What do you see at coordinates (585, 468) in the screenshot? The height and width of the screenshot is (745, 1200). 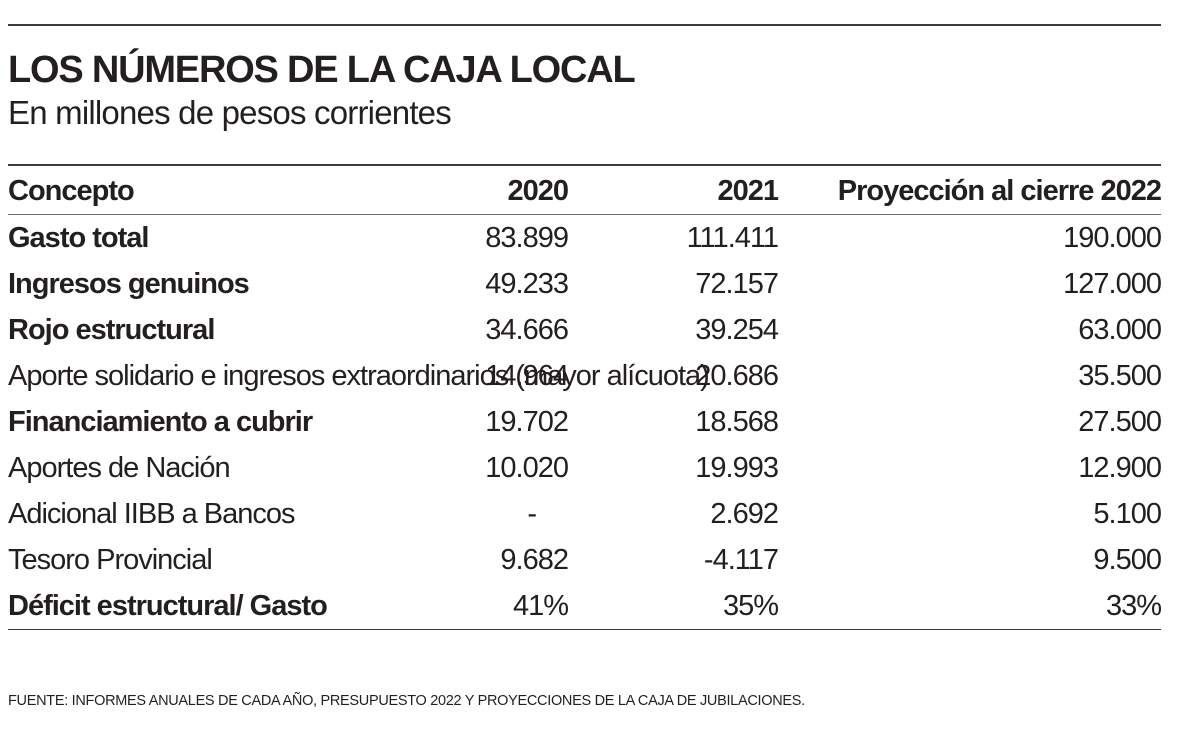 I see `table-row-aportes-nacion: Aportes de Nación 10.020 19.993 12.900` at bounding box center [585, 468].